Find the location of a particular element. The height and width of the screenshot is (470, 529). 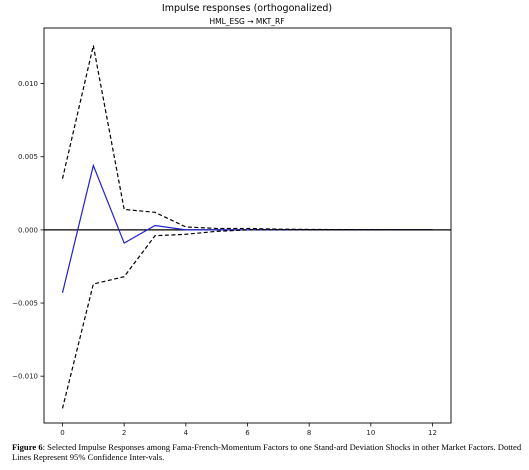

x-tick-label: 6 is located at coordinates (247, 433).